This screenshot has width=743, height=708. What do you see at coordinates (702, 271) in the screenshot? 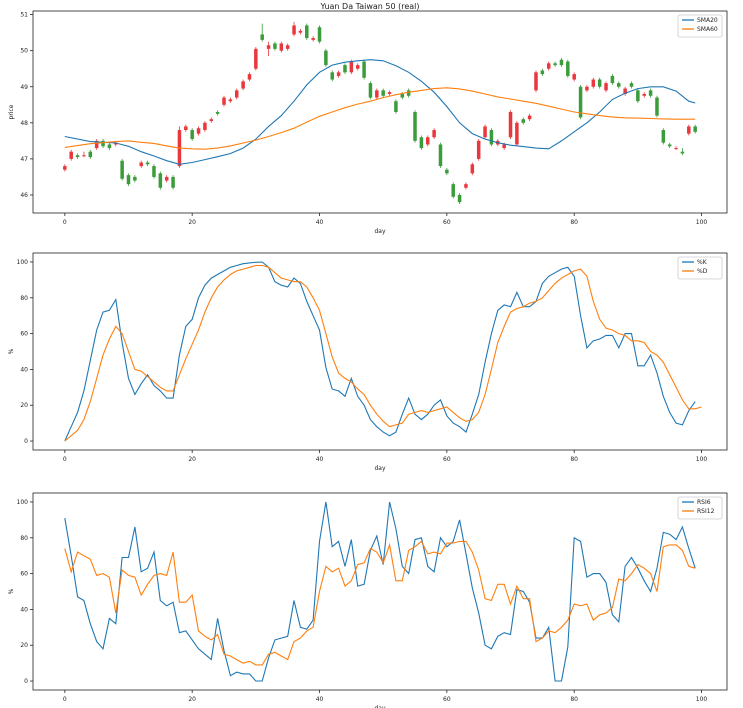
I see `legend-label: %D` at bounding box center [702, 271].